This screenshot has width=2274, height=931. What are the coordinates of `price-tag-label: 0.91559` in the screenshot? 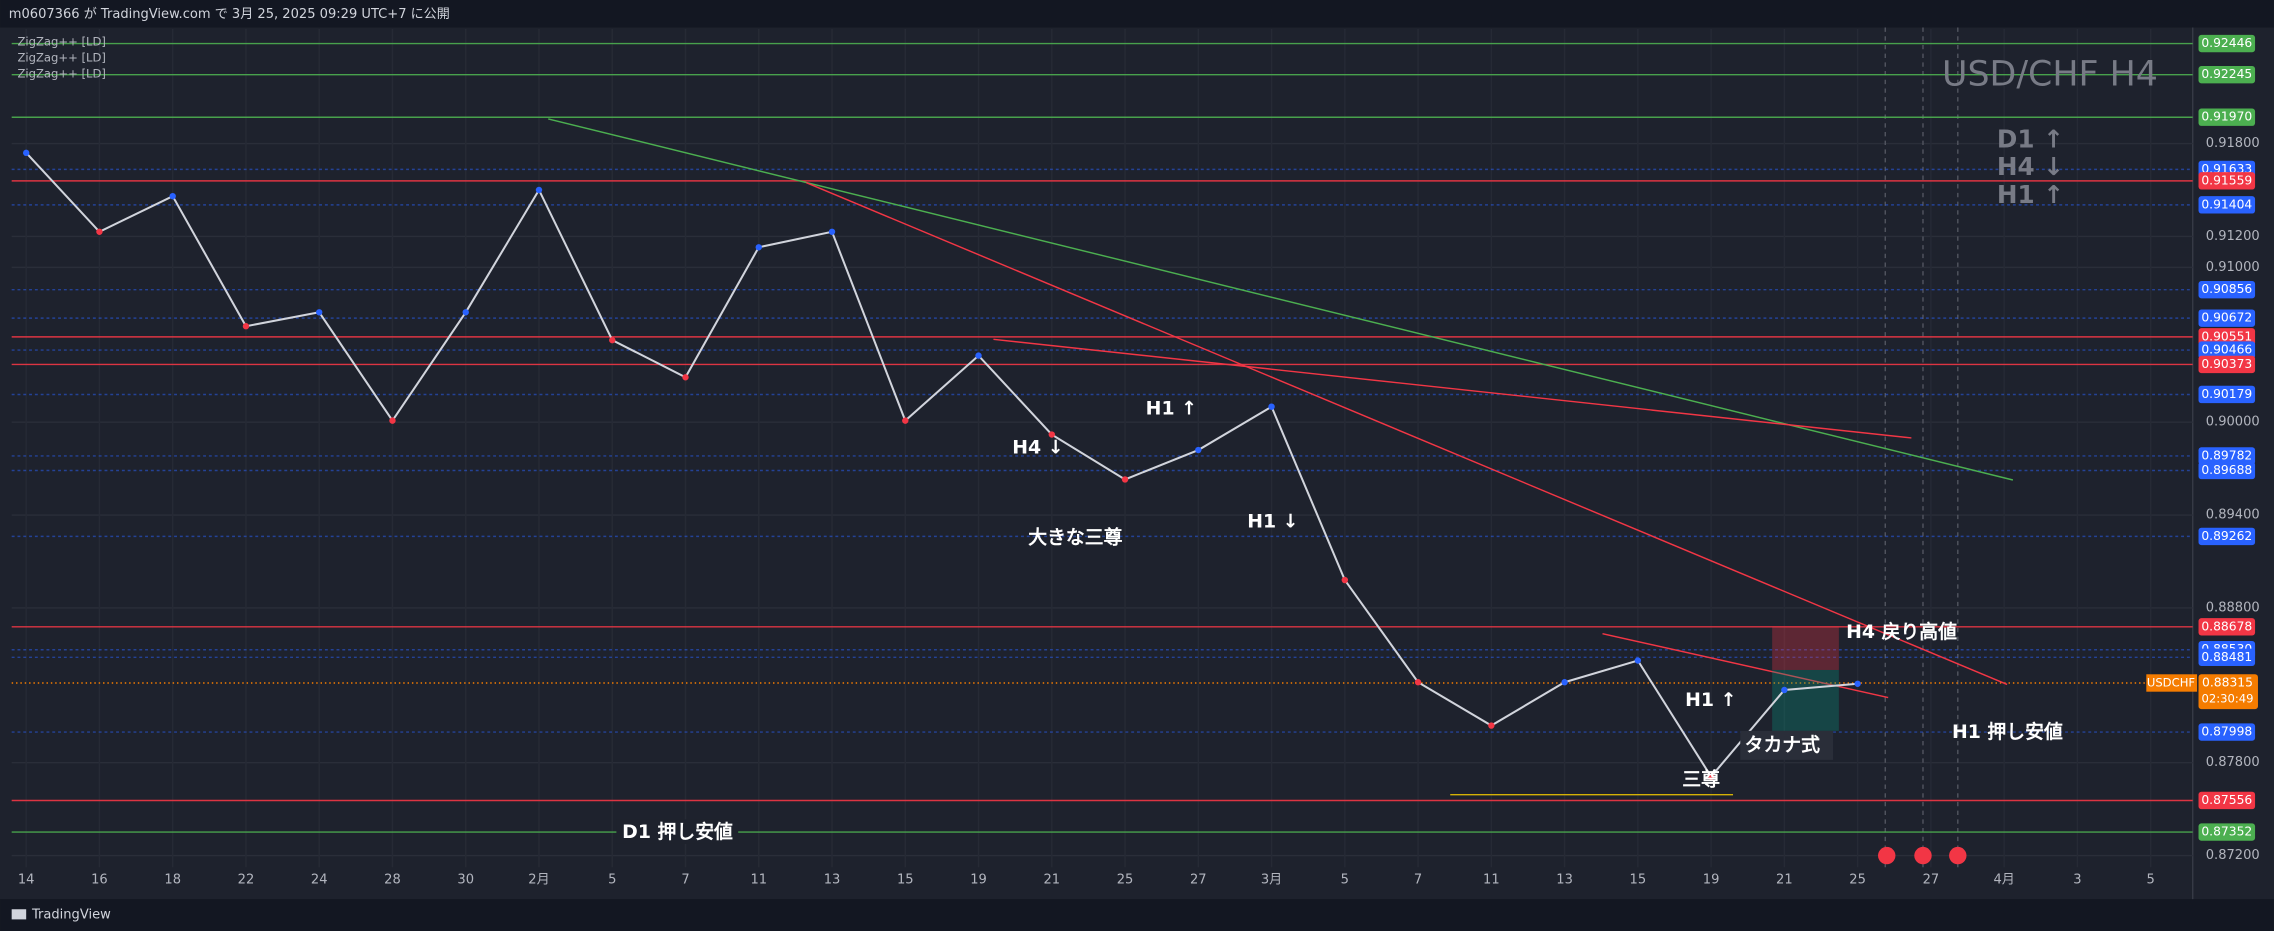 It's located at (2226, 180).